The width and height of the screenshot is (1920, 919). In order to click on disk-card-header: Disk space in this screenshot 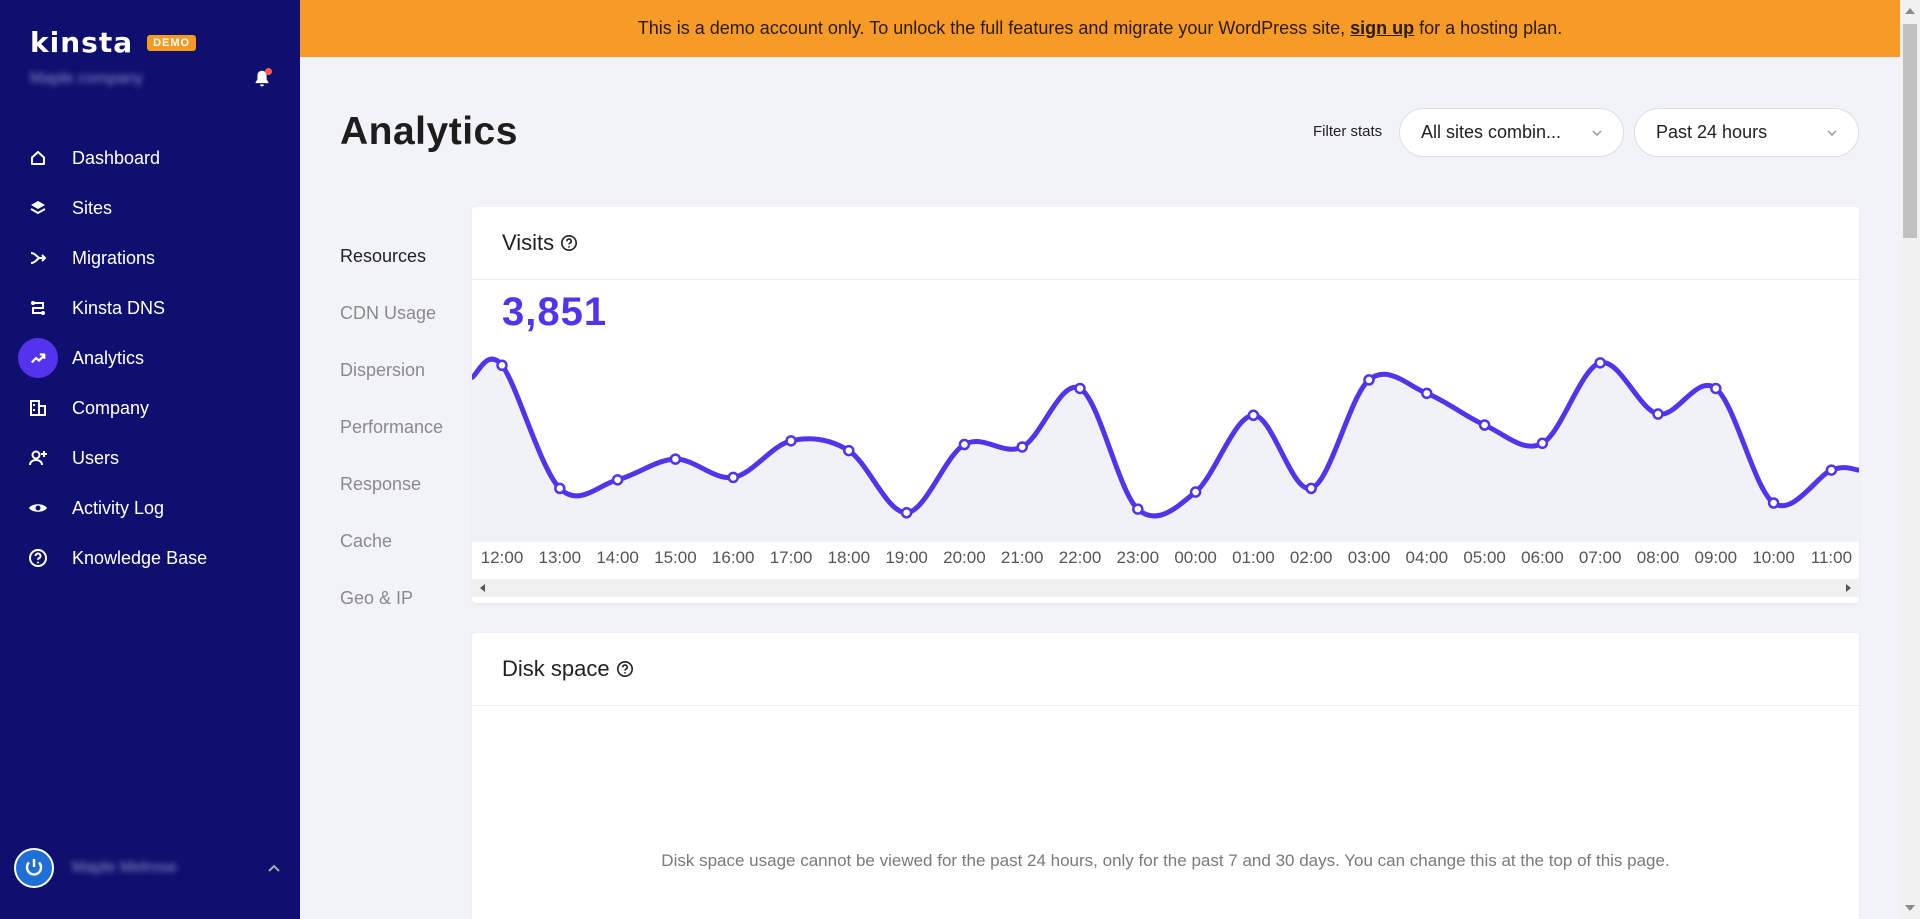, I will do `click(1165, 669)`.